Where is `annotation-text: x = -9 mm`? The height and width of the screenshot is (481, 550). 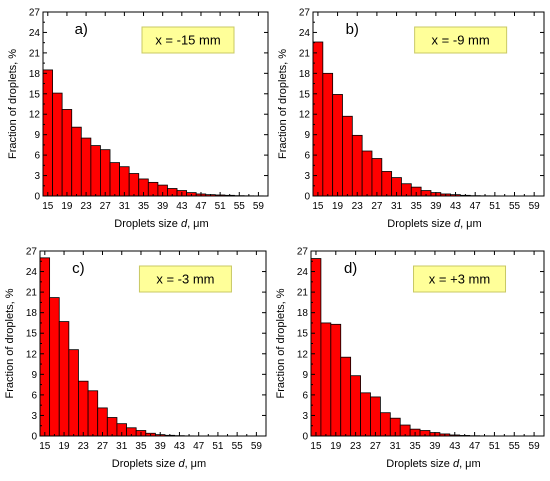
annotation-text: x = -9 mm is located at coordinates (461, 40).